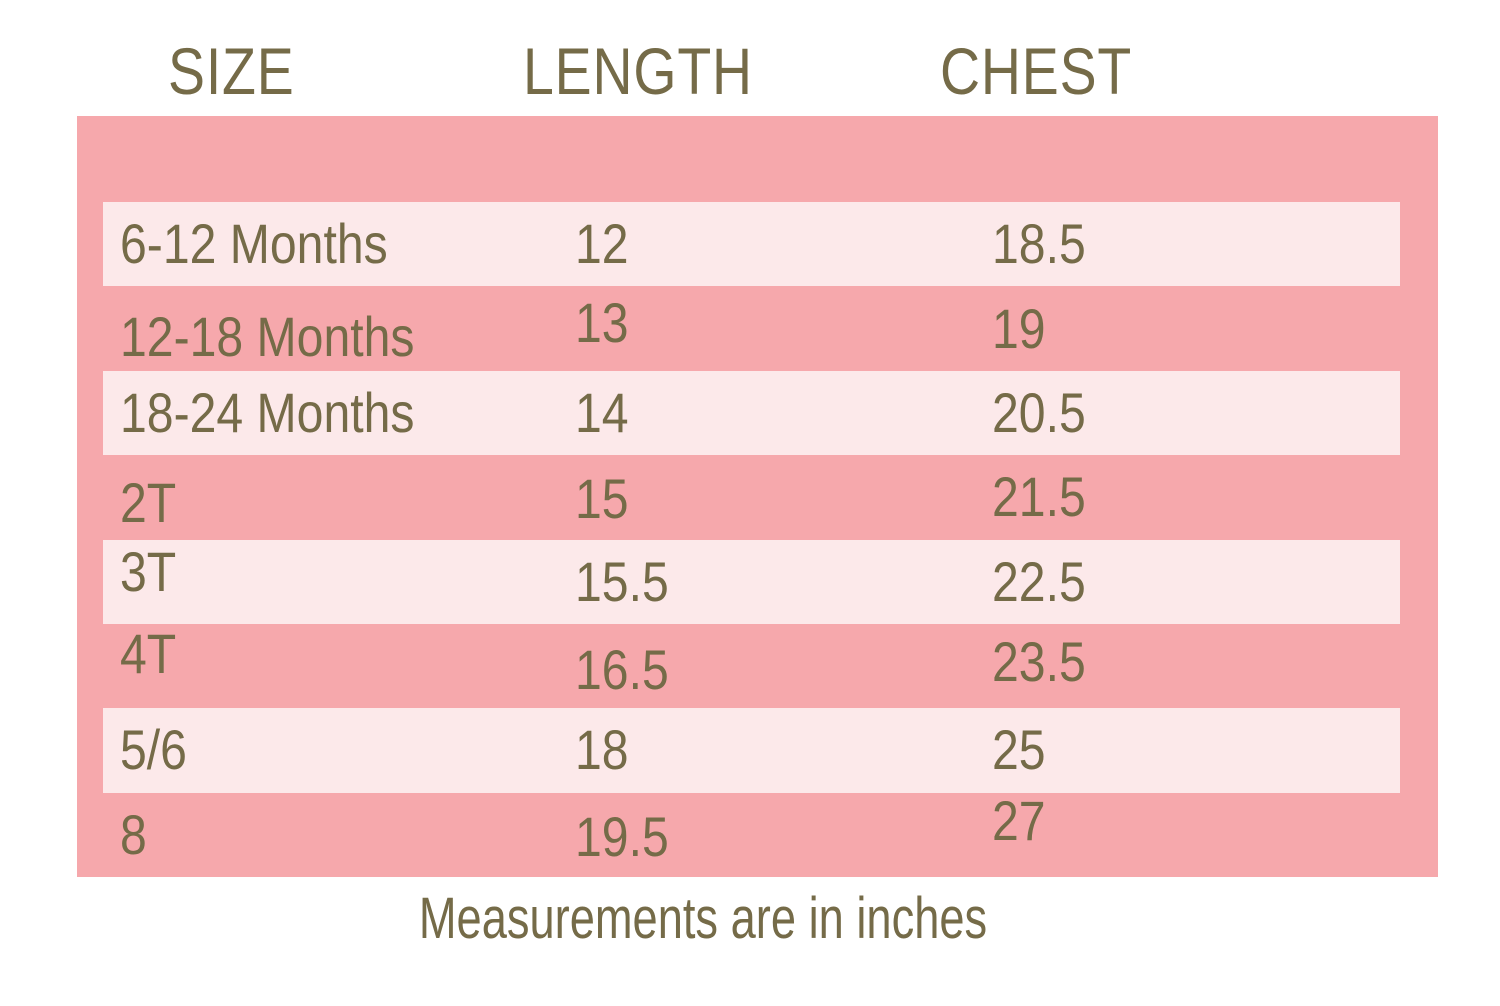 The image size is (1500, 1006). I want to click on size-cell: 8, so click(133, 834).